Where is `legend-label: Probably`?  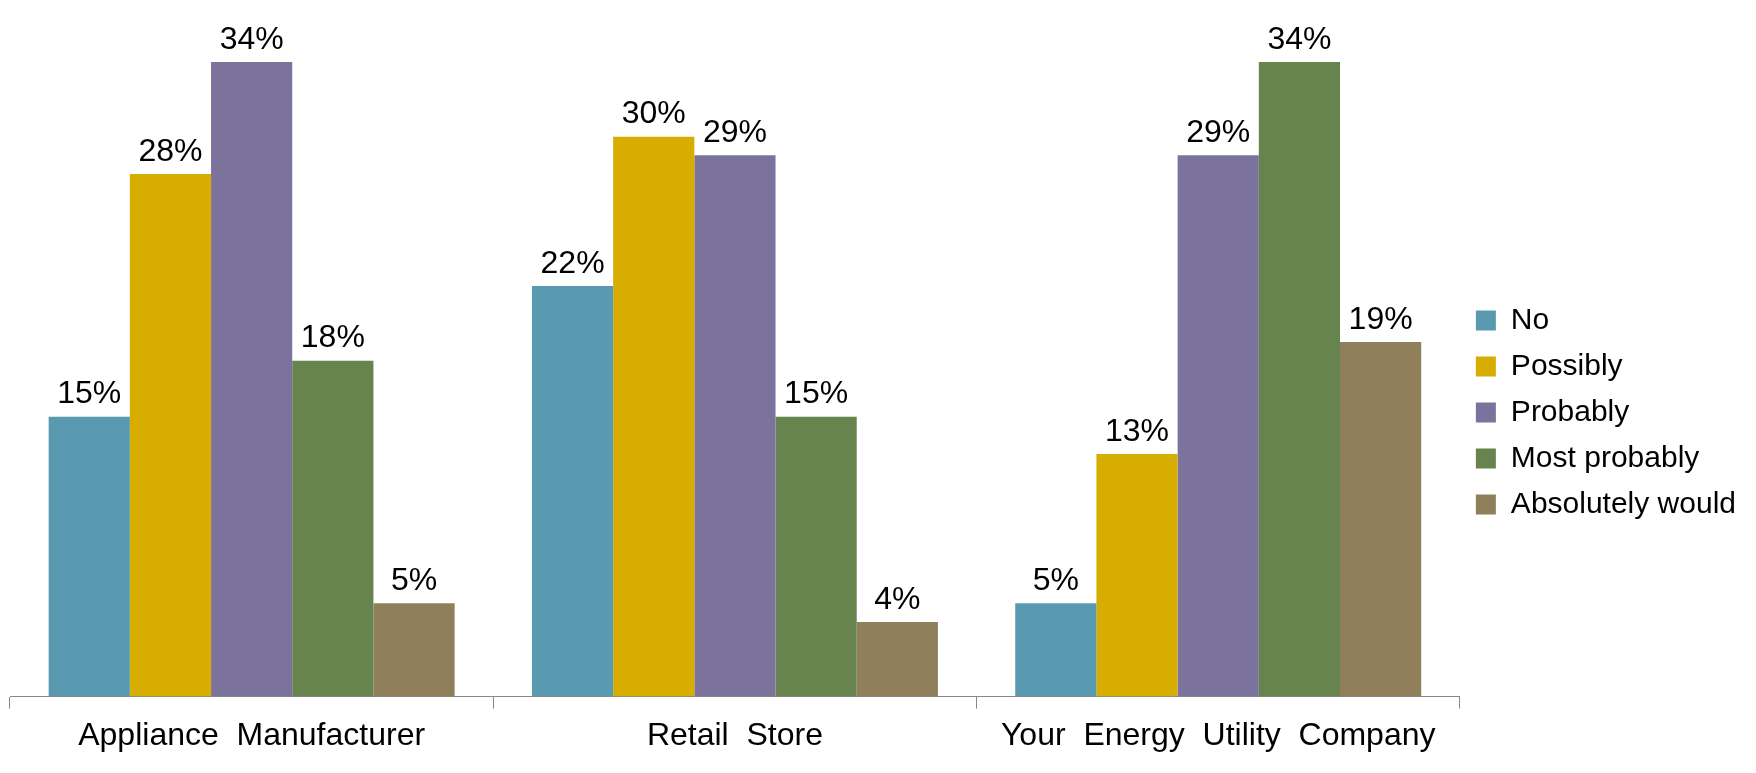 legend-label: Probably is located at coordinates (1570, 410).